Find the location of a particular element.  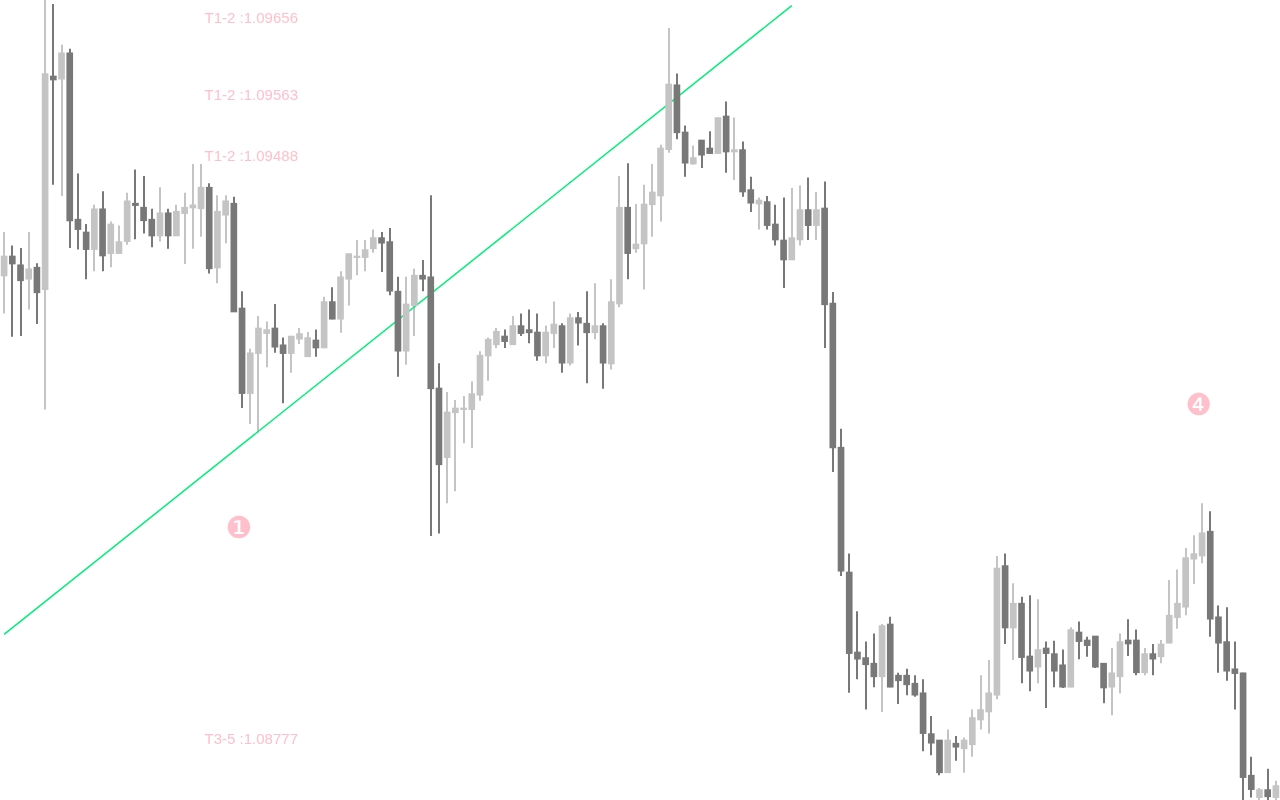

annotation: T1-2 :1.09488 is located at coordinates (251, 156).